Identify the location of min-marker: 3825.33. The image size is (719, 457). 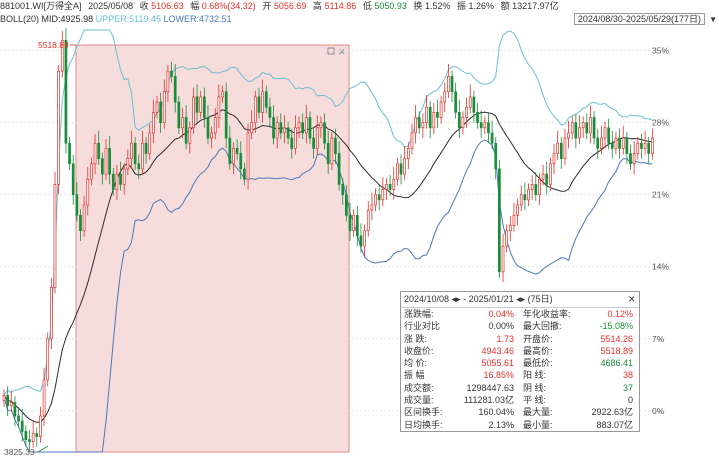
(26, 451).